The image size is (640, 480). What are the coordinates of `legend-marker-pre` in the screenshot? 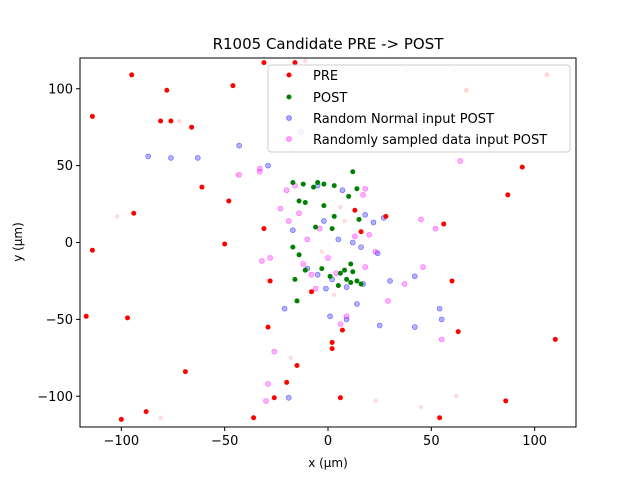 It's located at (289, 75).